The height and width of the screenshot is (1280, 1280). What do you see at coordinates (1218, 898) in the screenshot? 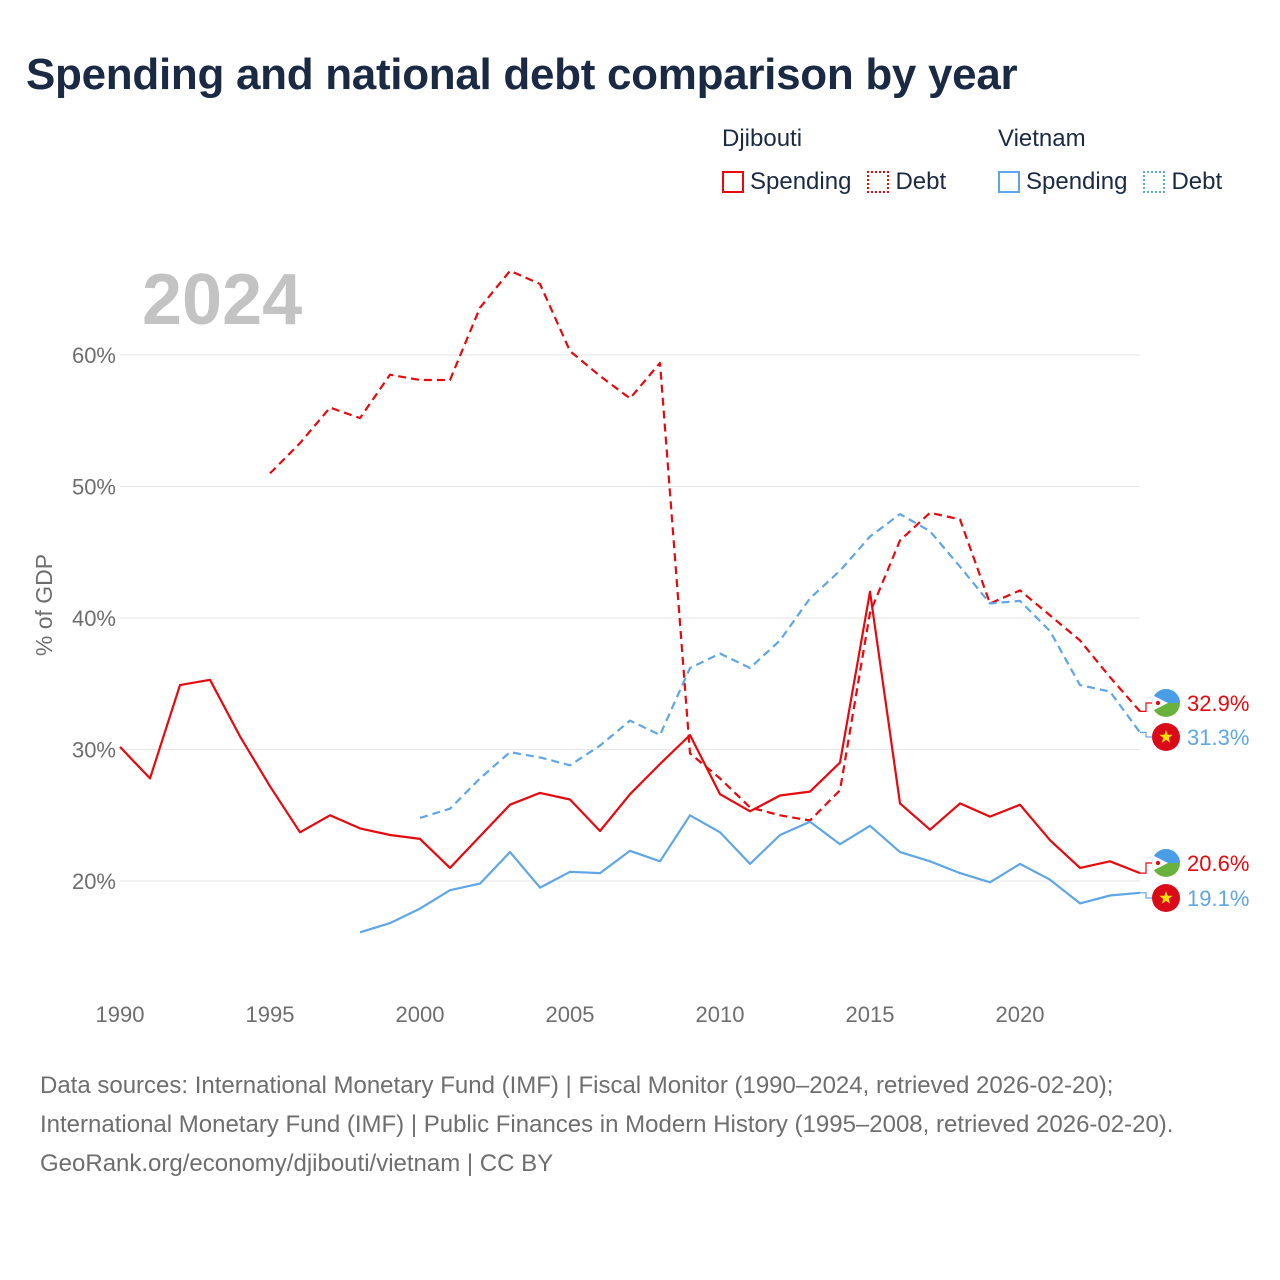
I see `end-value-label: 19.1%` at bounding box center [1218, 898].